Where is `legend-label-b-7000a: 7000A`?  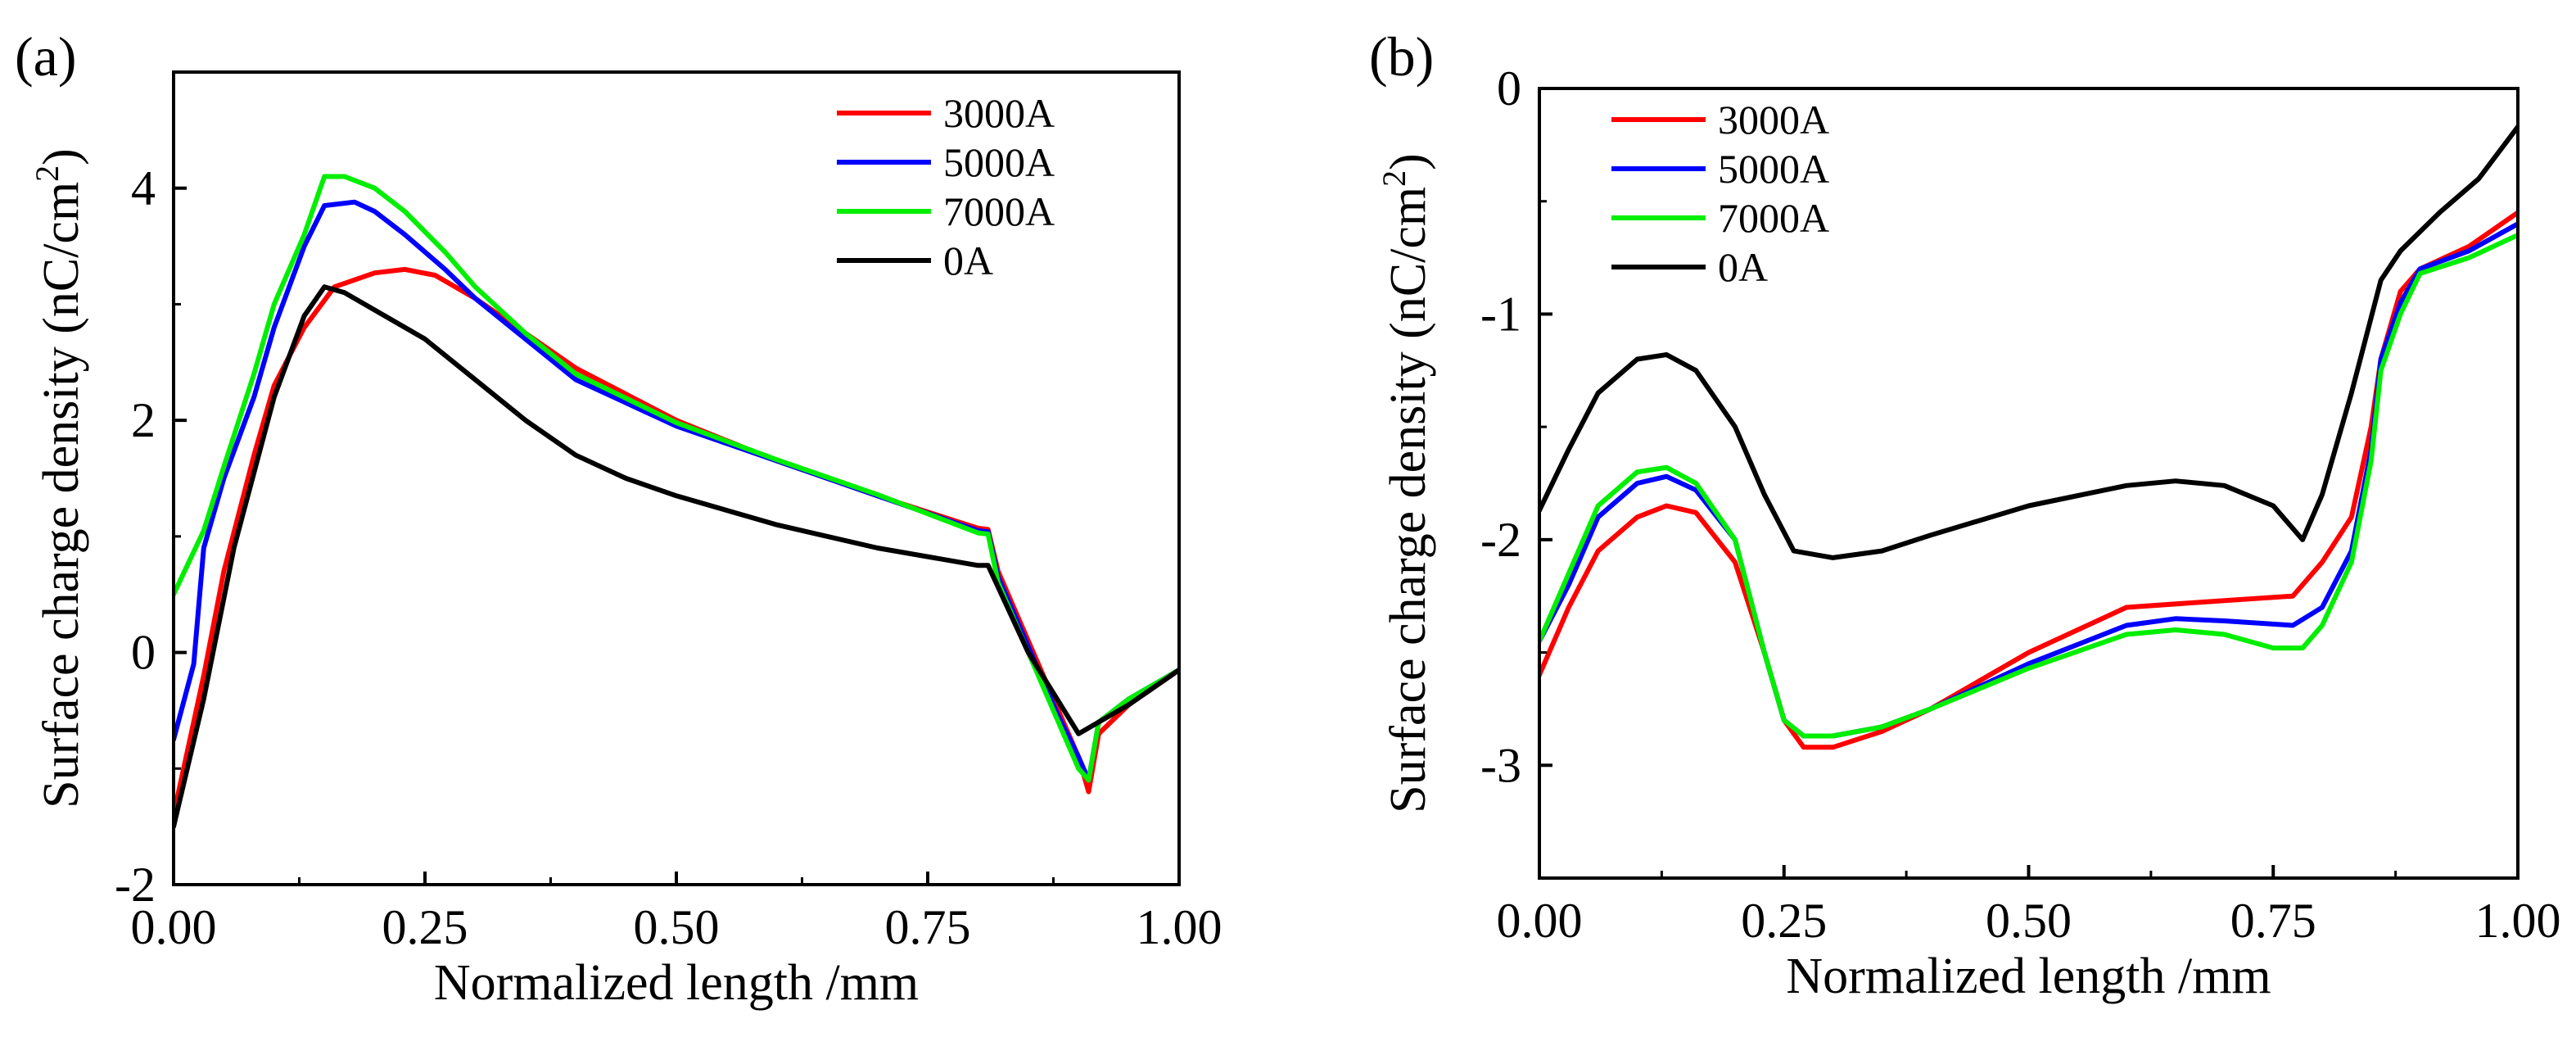
legend-label-b-7000a: 7000A is located at coordinates (1774, 218).